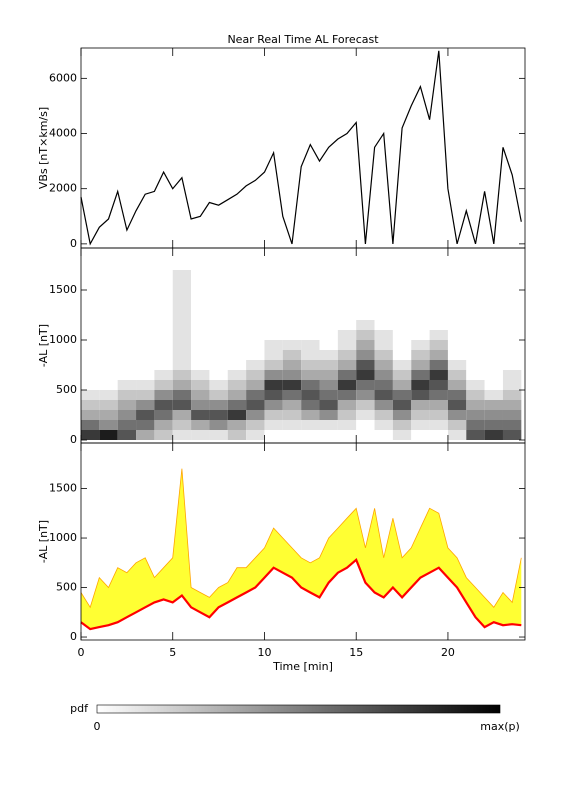 This screenshot has height=792, width=576. I want to click on y-tick-label: 4000, so click(63, 133).